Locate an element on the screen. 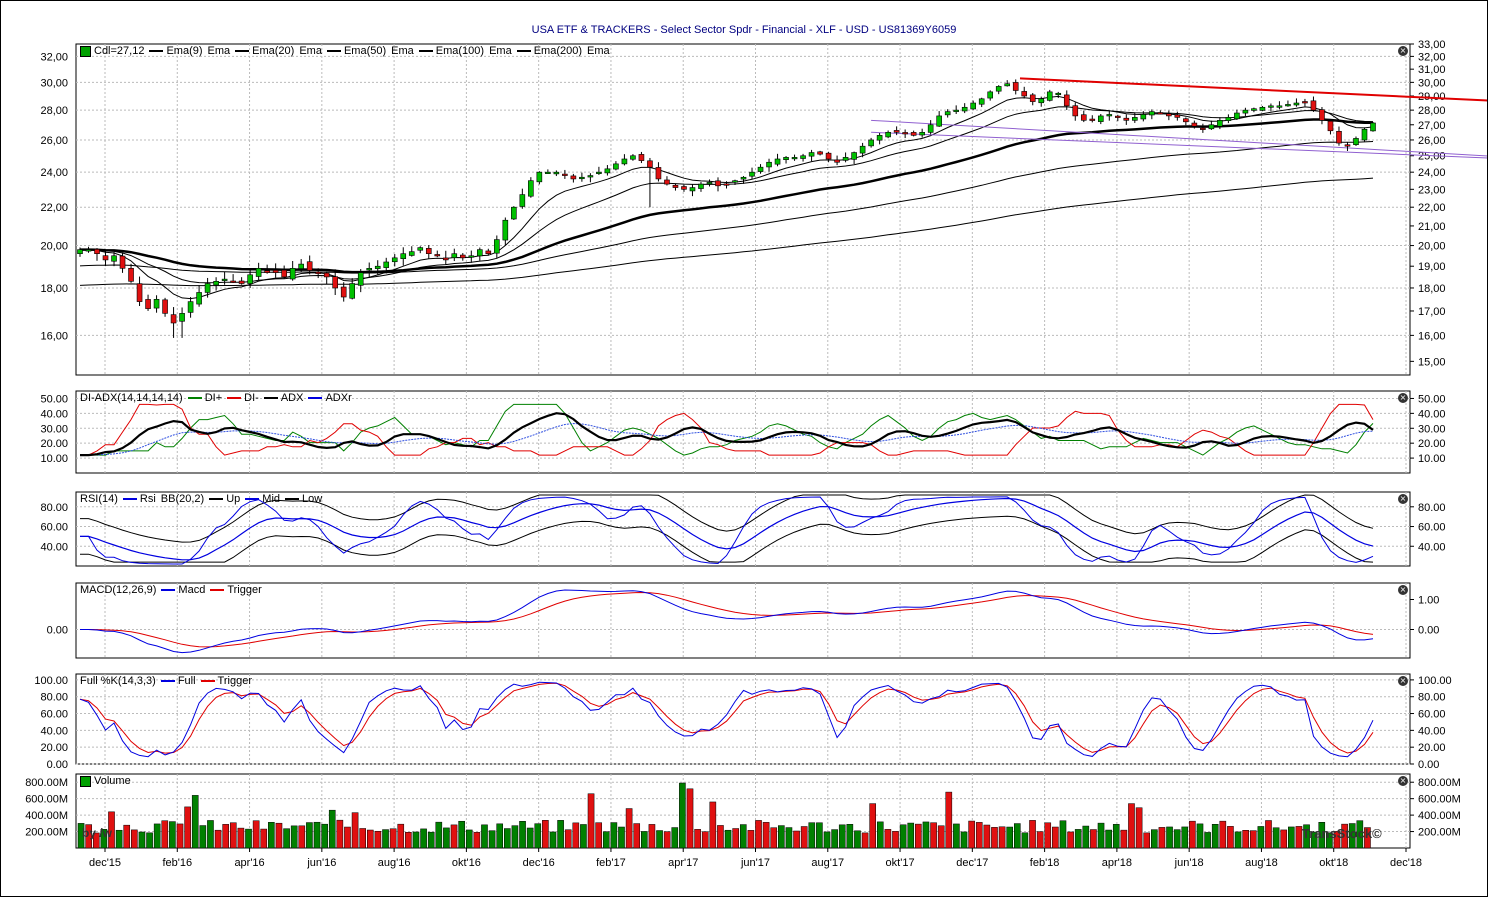 This screenshot has height=897, width=1488. volume-legend: Volume is located at coordinates (107, 781).